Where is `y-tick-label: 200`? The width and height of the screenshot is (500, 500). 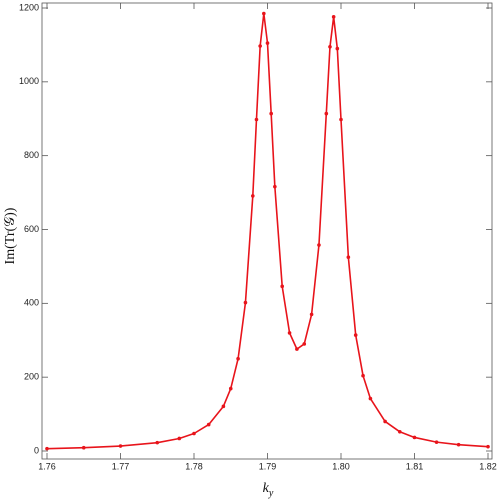
y-tick-label: 200 is located at coordinates (31, 377).